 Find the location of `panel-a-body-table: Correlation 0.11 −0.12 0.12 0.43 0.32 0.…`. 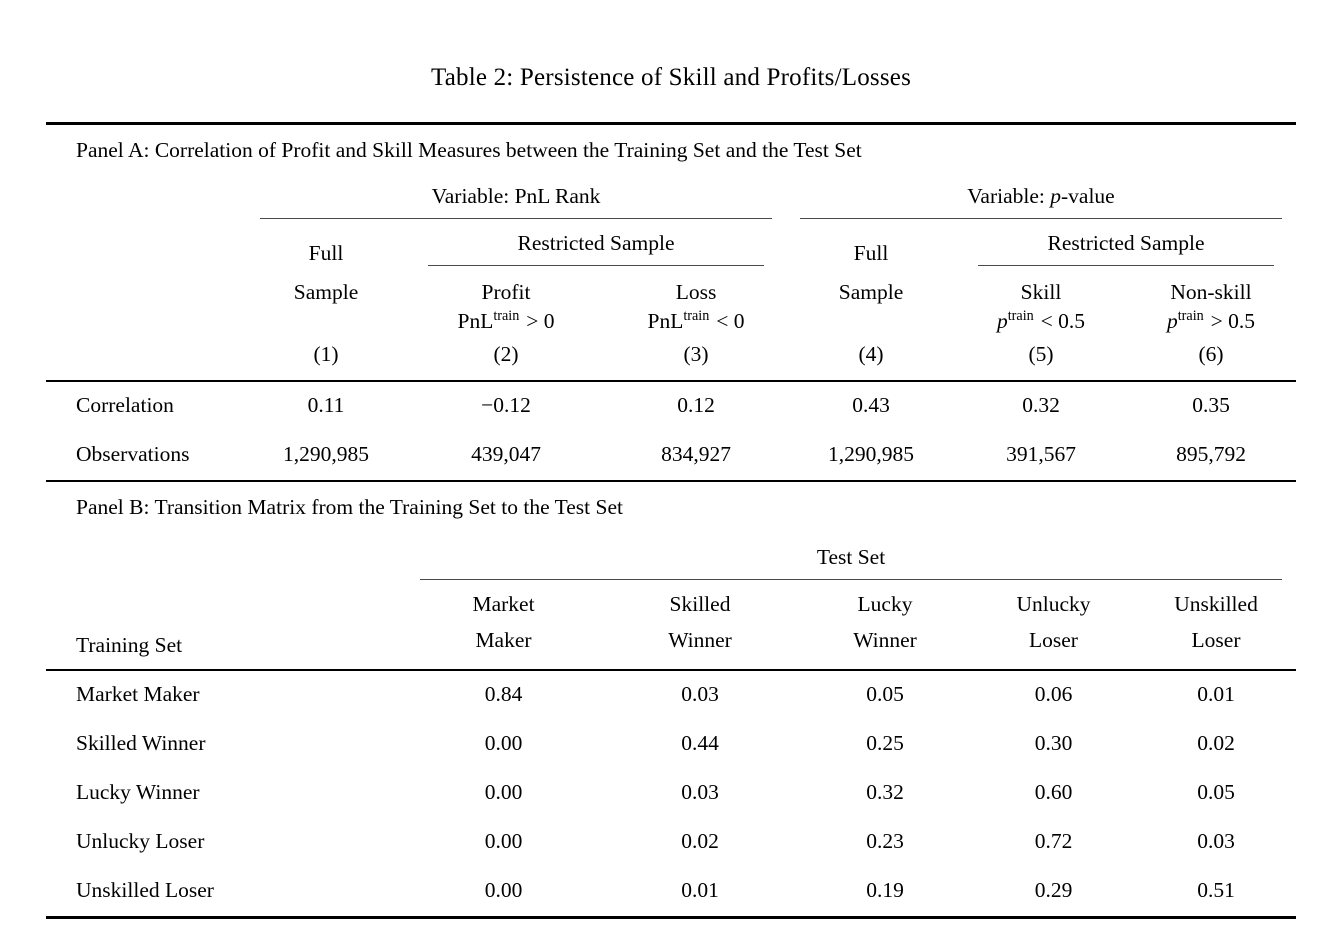

panel-a-body-table: Correlation 0.11 −0.12 0.12 0.43 0.32 0.… is located at coordinates (671, 431).